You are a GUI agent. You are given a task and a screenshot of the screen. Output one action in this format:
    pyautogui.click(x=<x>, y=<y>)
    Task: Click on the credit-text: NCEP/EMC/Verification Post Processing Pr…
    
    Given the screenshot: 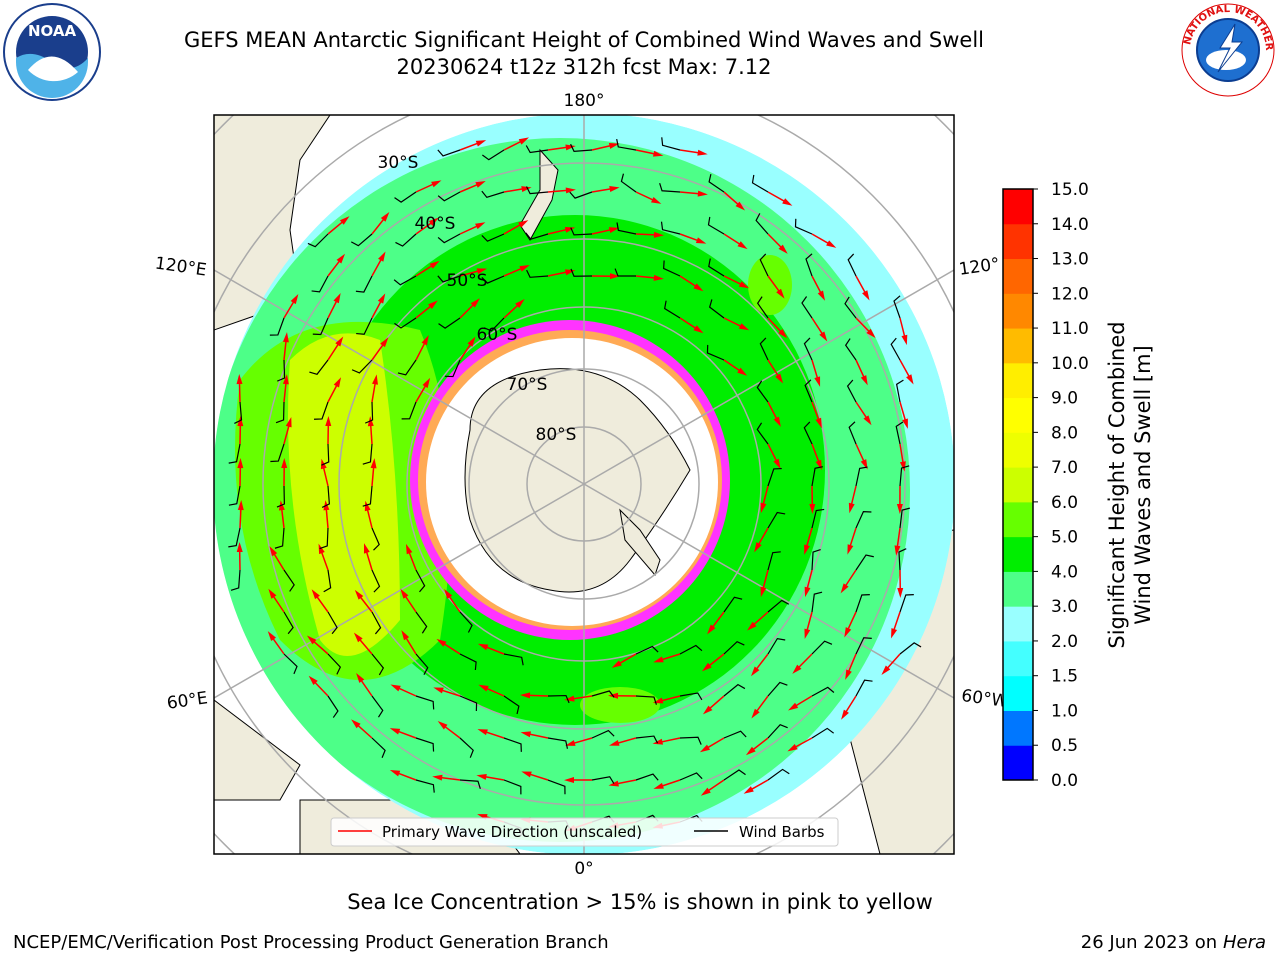 What is the action you would take?
    pyautogui.click(x=311, y=942)
    